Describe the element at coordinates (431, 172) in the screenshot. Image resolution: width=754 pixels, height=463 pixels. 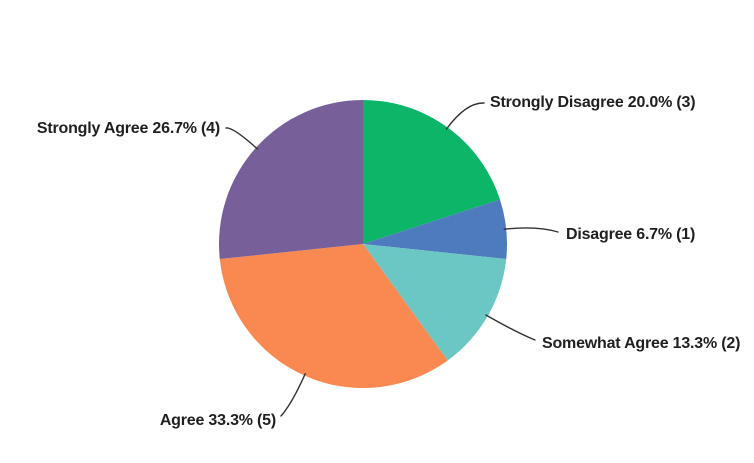
I see `pie-slice-strongly-disagree` at that location.